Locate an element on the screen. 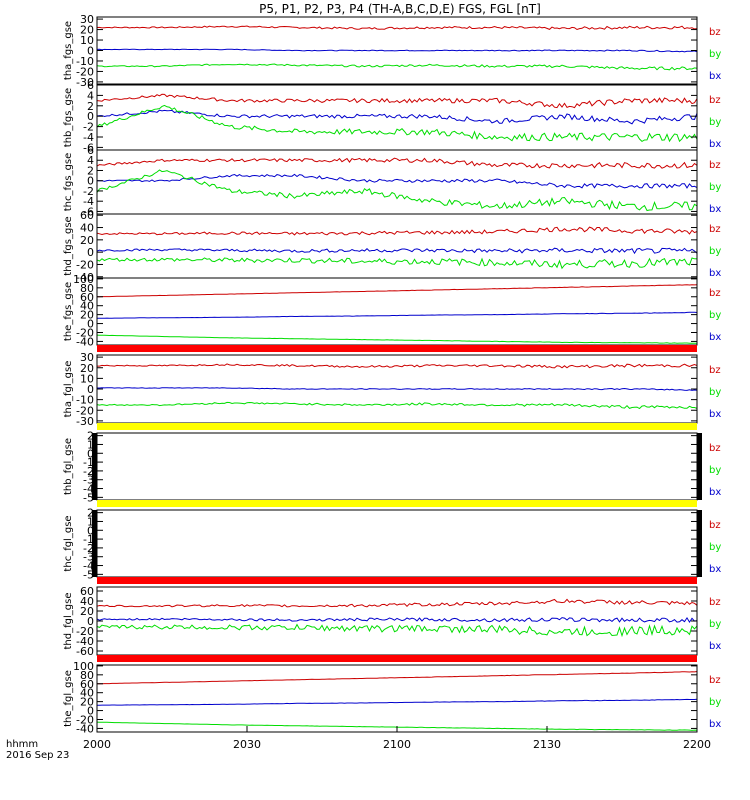 The image size is (750, 800). y-tick-label: -3 is located at coordinates (88, 480).